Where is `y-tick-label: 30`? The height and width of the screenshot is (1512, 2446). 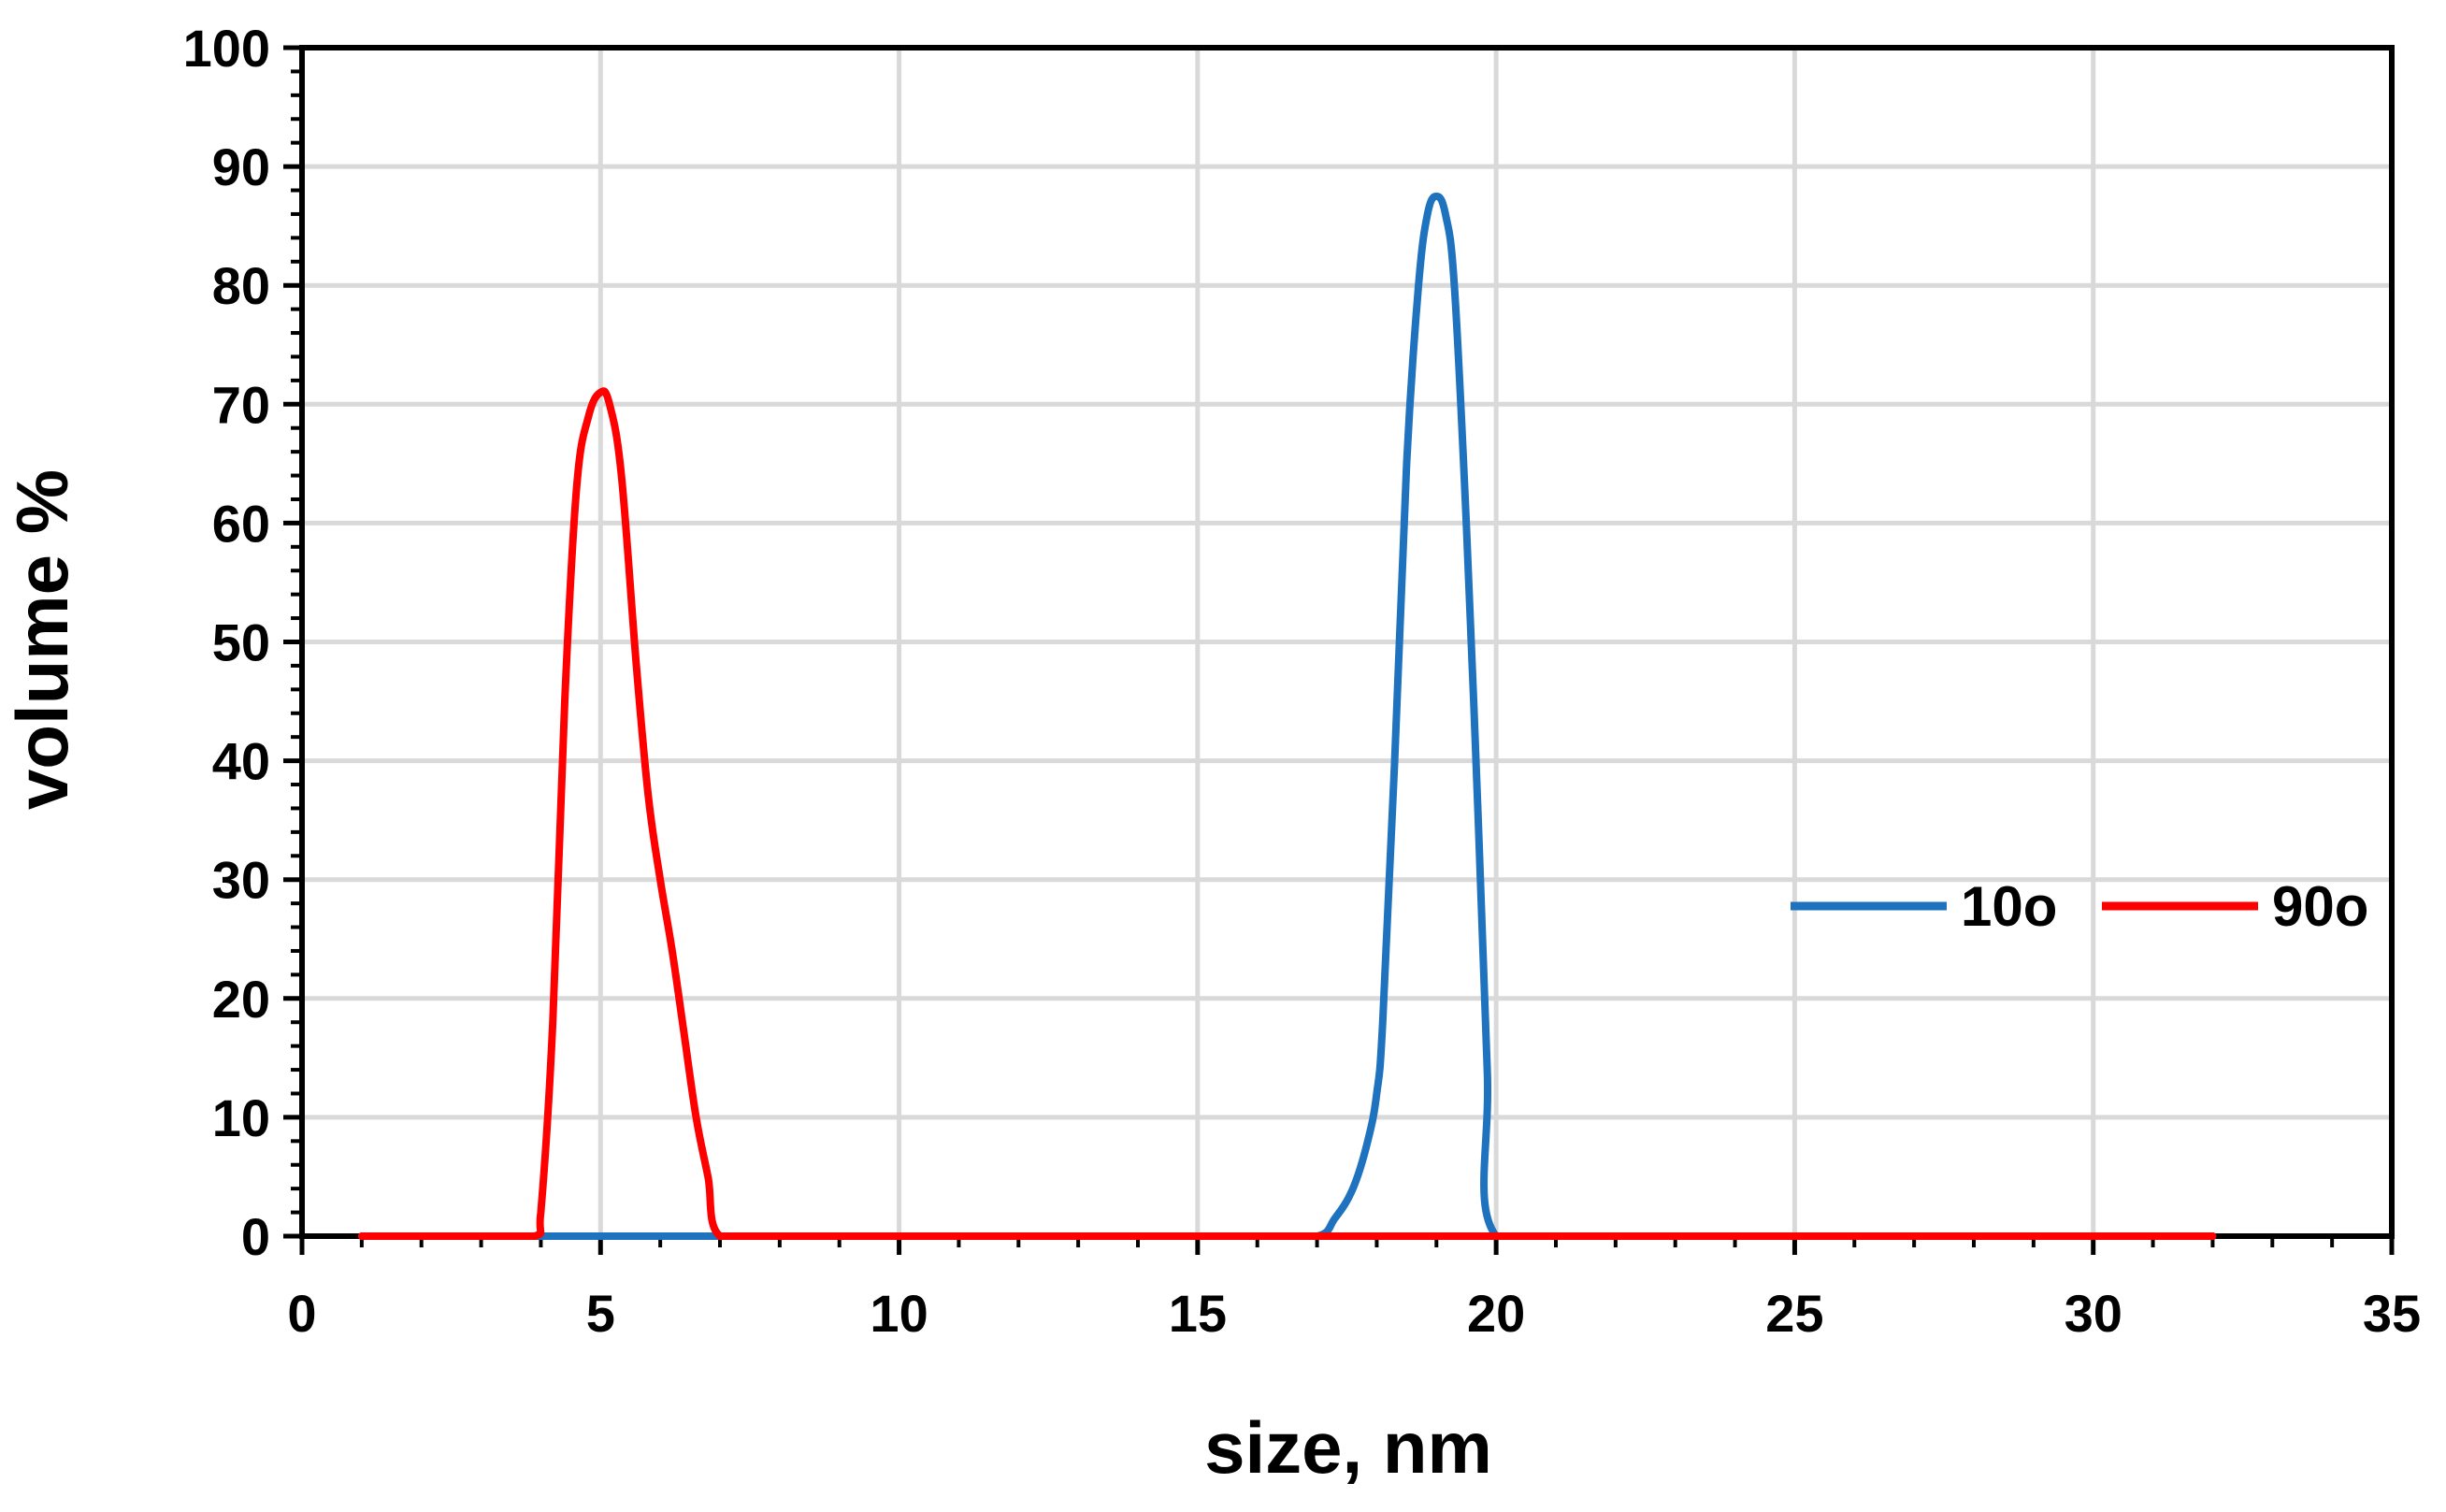
y-tick-label: 30 is located at coordinates (241, 880).